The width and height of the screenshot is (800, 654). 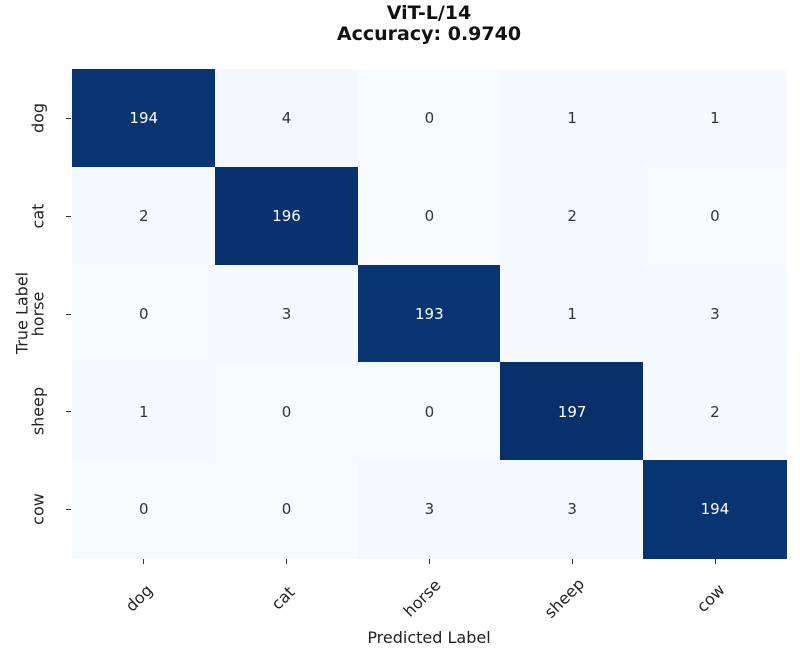 What do you see at coordinates (429, 34) in the screenshot?
I see `chart-subtitle: Accuracy: 0.9740` at bounding box center [429, 34].